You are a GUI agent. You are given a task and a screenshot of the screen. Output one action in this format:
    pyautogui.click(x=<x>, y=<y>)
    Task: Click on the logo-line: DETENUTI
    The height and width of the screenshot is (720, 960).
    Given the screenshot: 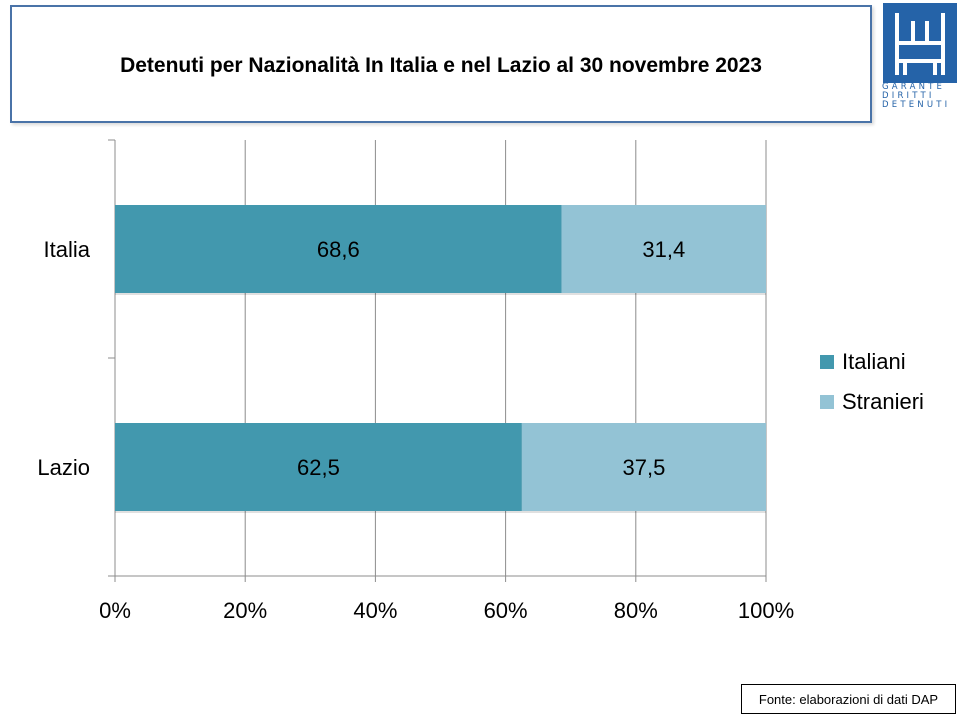 What is the action you would take?
    pyautogui.click(x=916, y=105)
    